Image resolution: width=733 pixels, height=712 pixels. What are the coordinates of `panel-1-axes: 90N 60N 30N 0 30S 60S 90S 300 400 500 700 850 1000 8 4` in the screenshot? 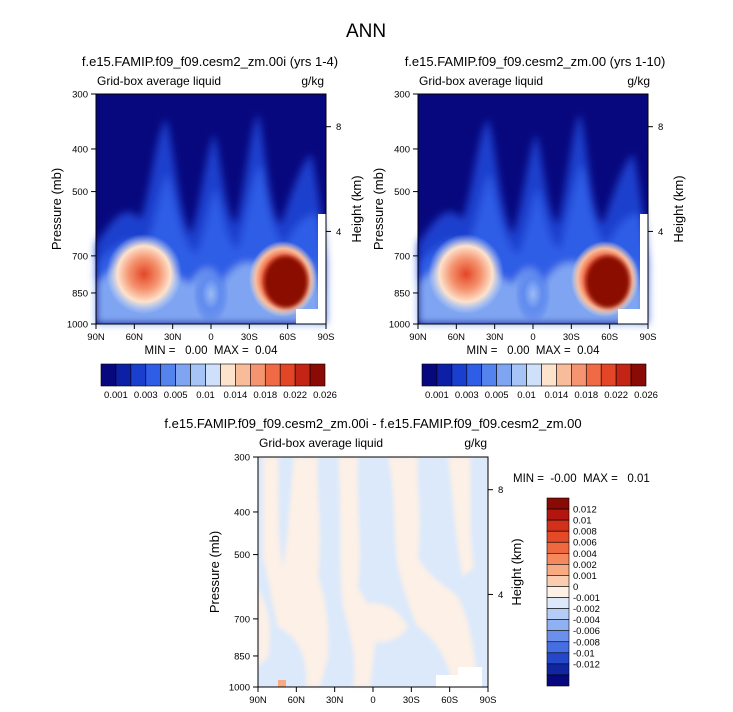 It's located at (204, 217).